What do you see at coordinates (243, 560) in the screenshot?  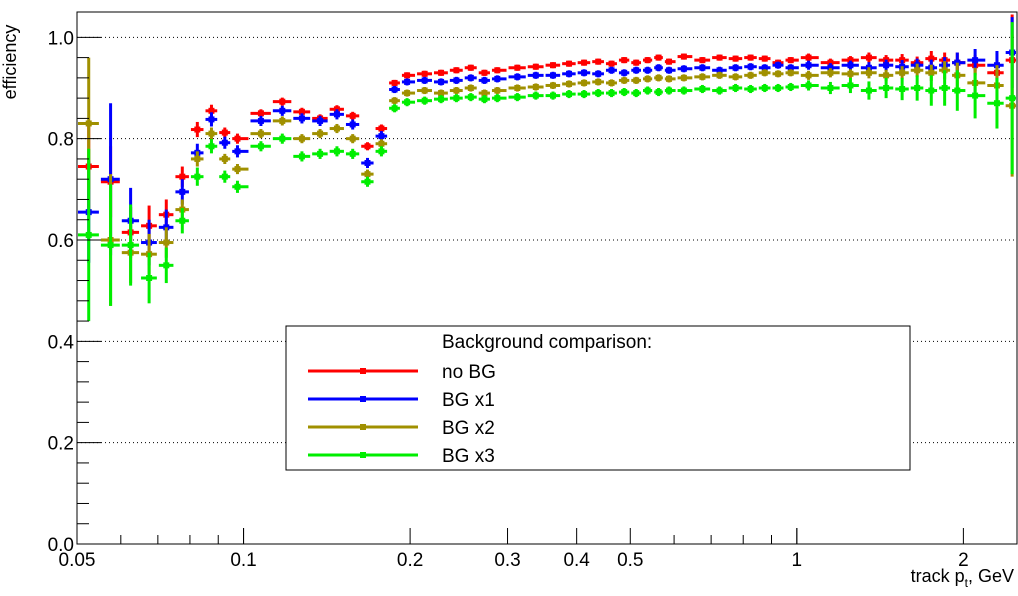 I see `x-tick-label: 0.1` at bounding box center [243, 560].